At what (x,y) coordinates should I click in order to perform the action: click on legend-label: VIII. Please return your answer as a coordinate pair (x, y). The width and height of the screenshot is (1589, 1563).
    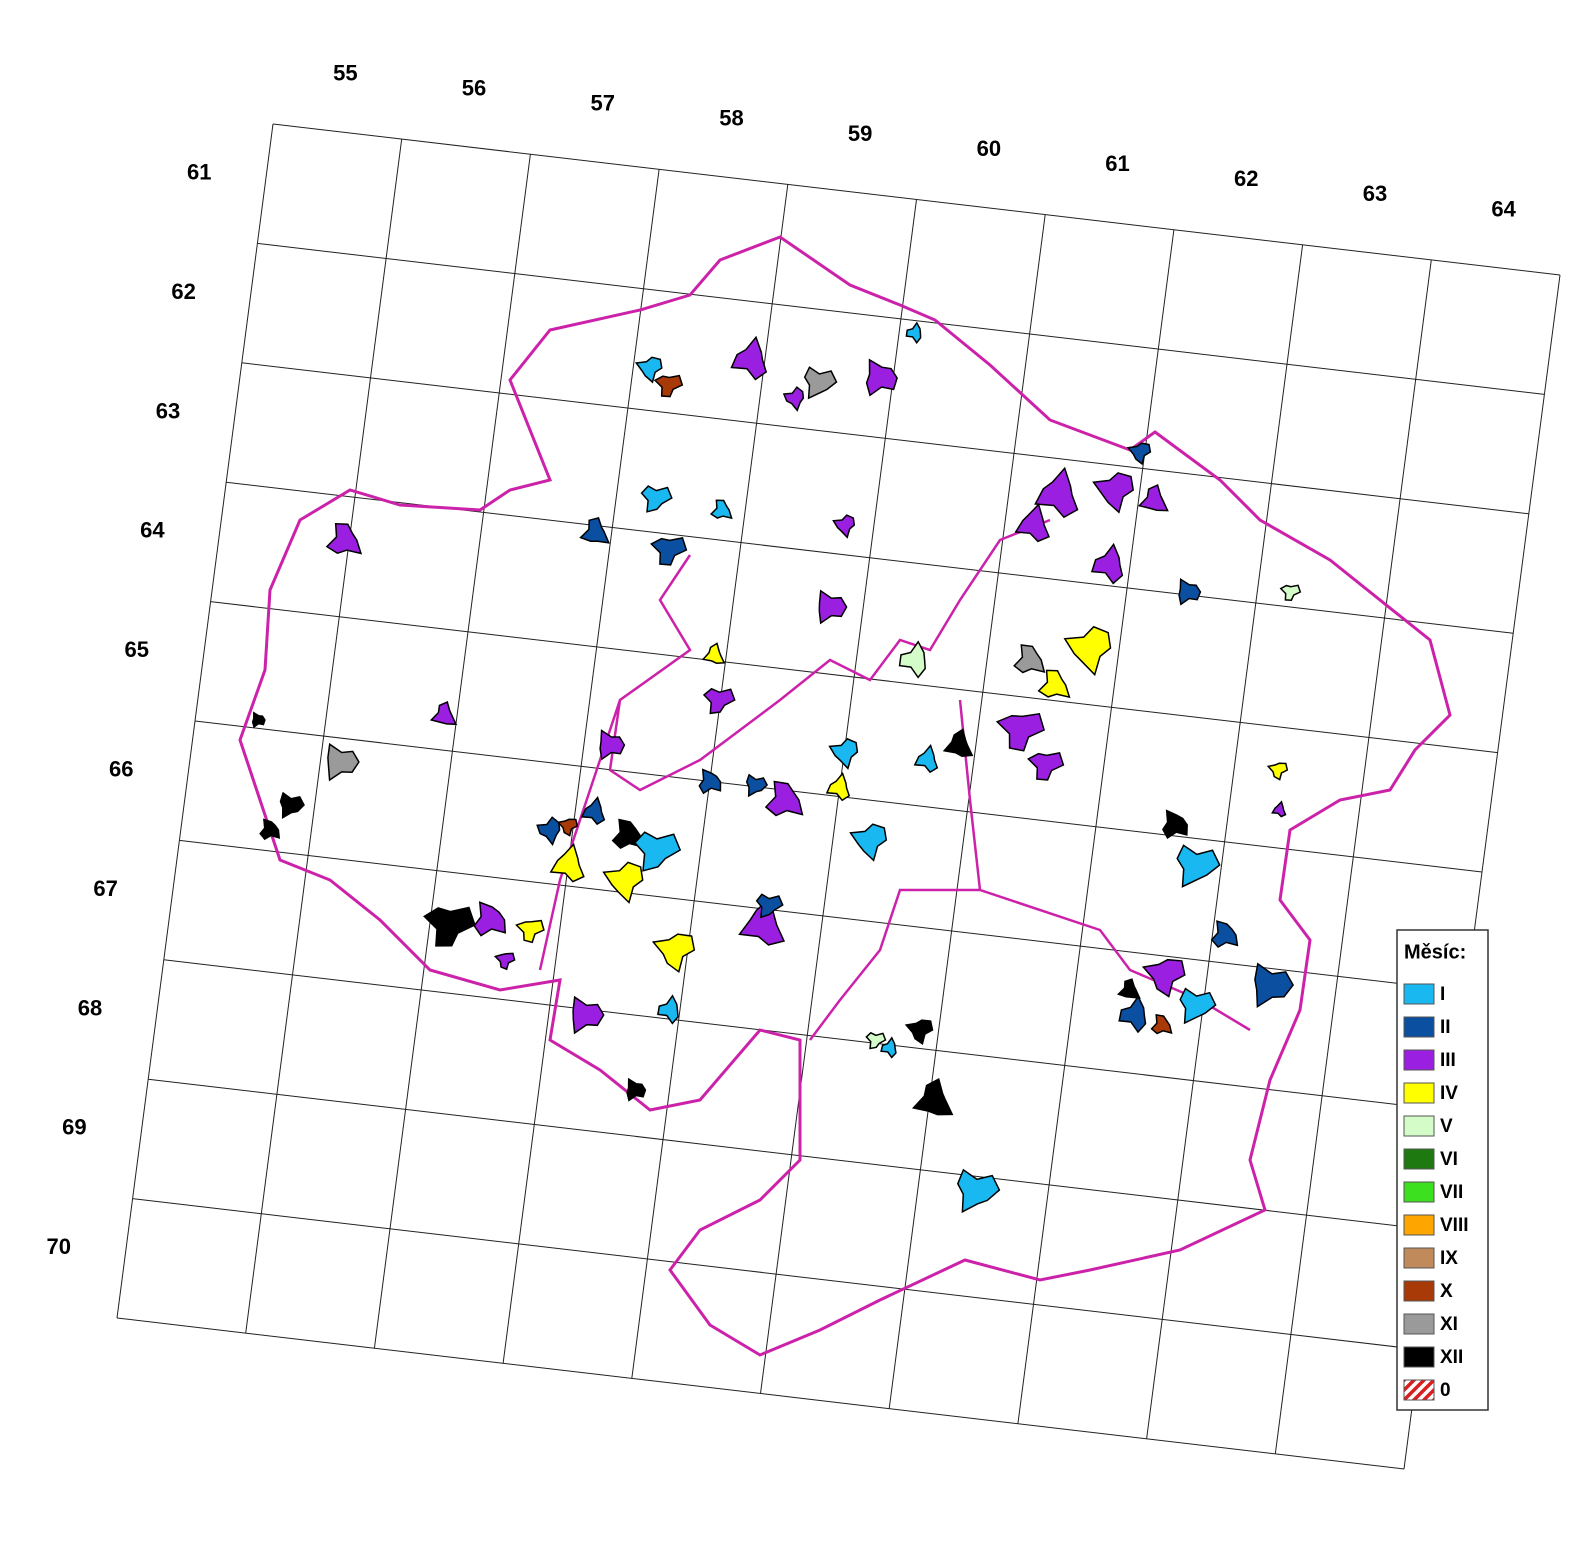
    Looking at the image, I should click on (1454, 1225).